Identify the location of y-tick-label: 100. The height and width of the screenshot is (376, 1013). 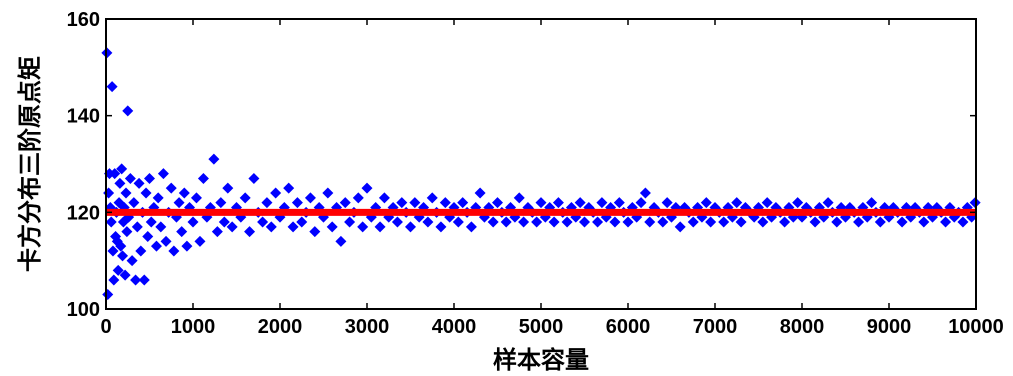
(83, 310).